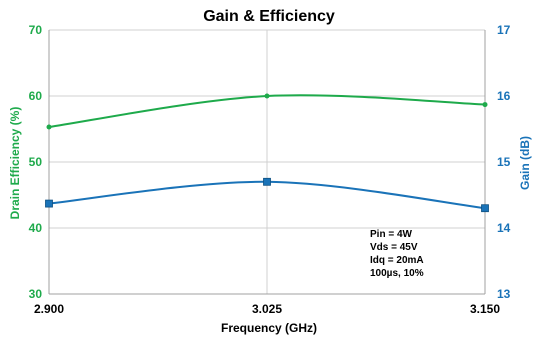 Image resolution: width=538 pixels, height=343 pixels. Describe the element at coordinates (269, 16) in the screenshot. I see `chart-title: Gain & Efficiency` at that location.